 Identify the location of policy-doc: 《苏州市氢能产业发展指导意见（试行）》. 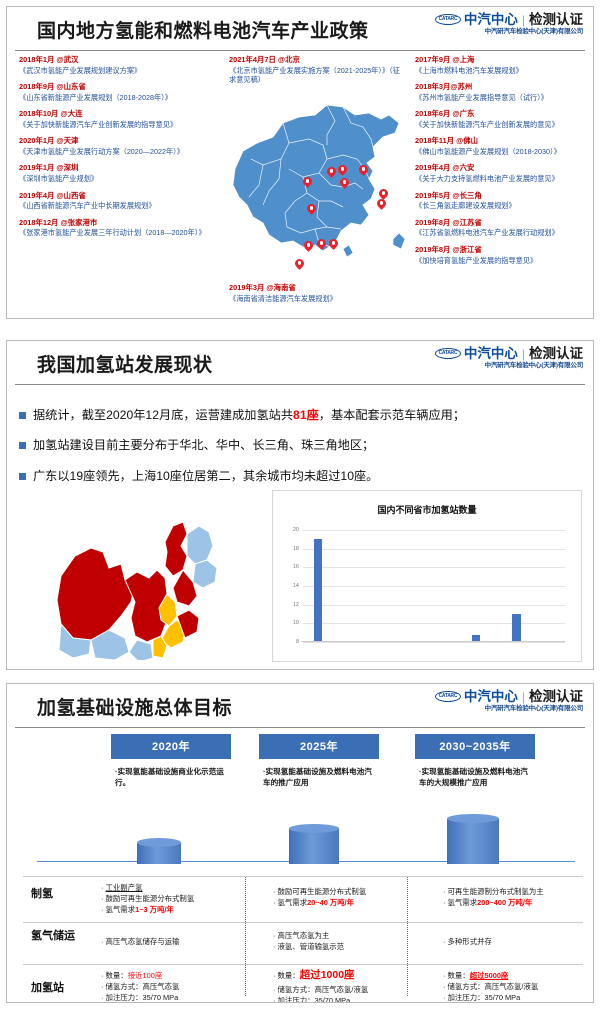
(481, 97).